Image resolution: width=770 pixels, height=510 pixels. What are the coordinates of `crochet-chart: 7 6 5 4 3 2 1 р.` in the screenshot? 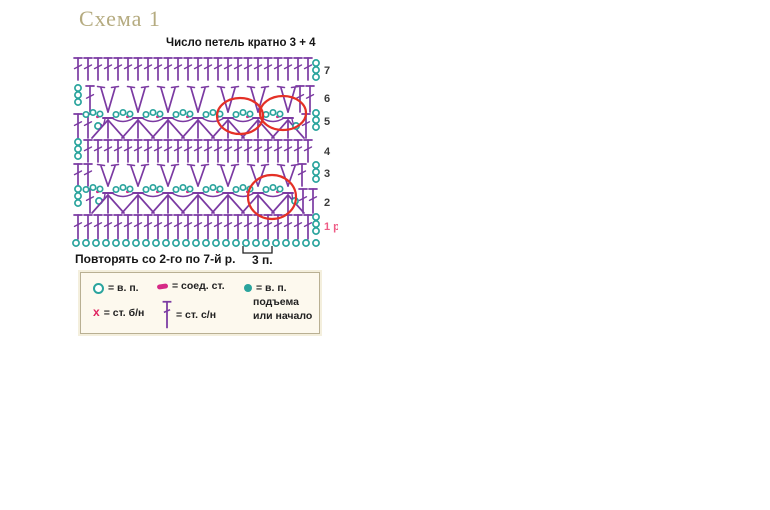 It's located at (205, 155).